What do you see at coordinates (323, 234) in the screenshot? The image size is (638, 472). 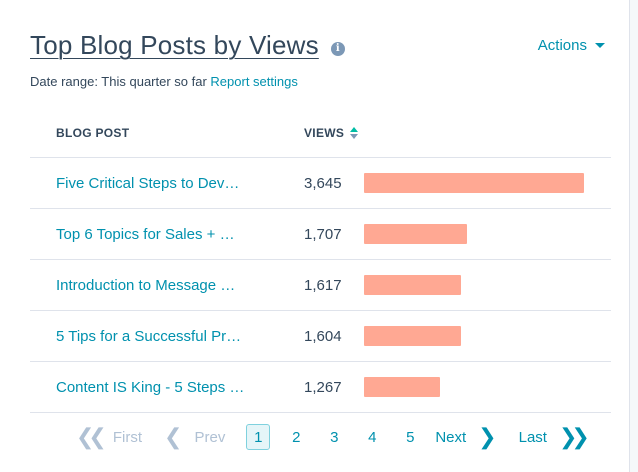 I see `views-value: 1,707` at bounding box center [323, 234].